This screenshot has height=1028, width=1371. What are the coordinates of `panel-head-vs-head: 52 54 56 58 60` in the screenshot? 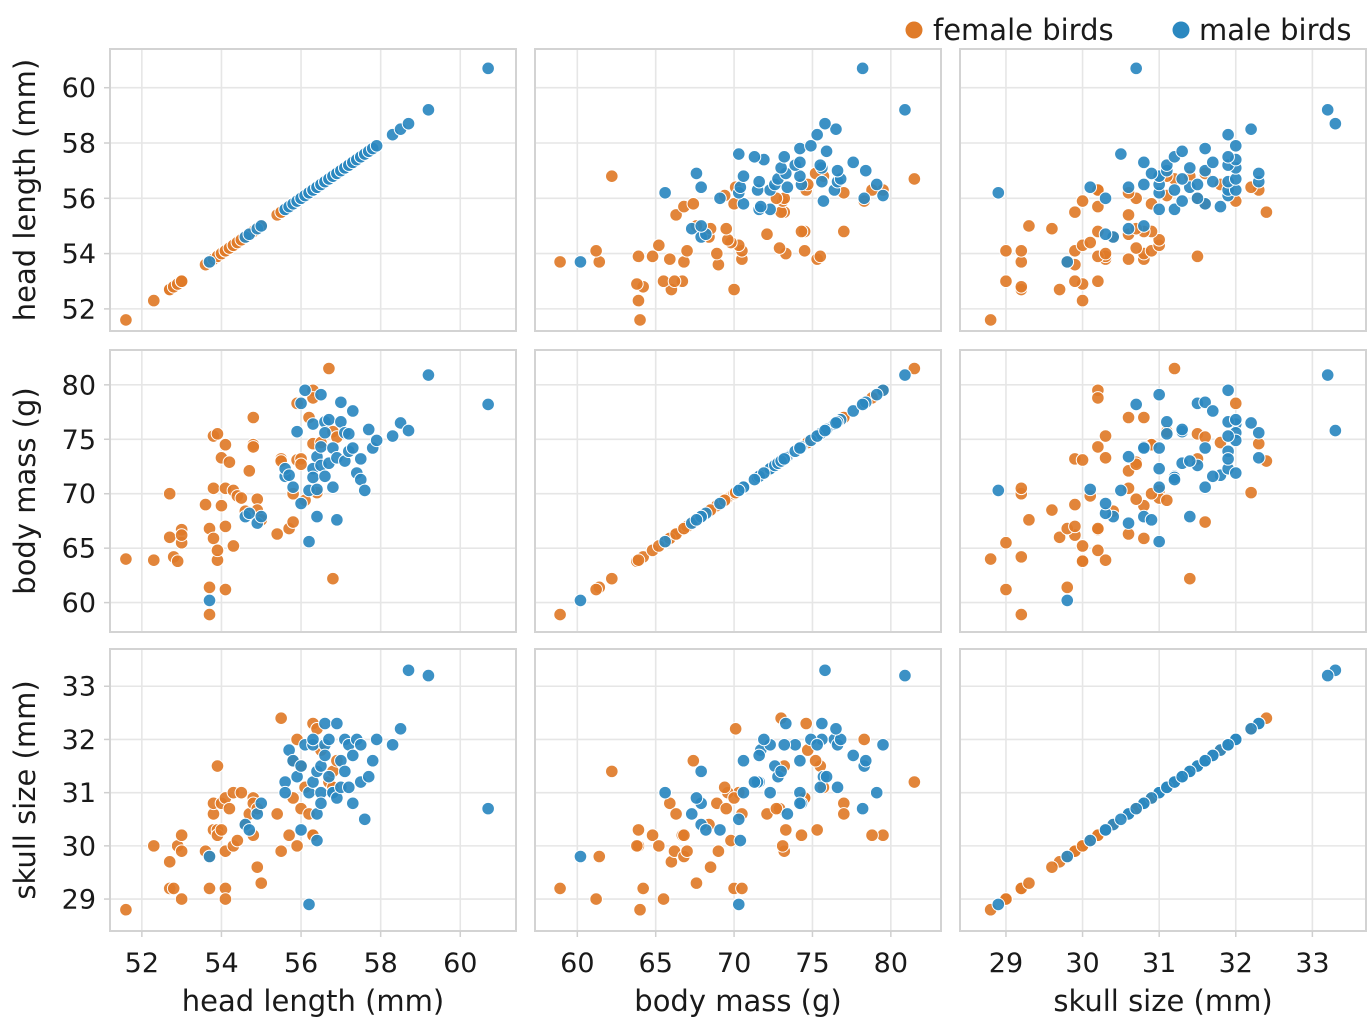 It's located at (289, 190).